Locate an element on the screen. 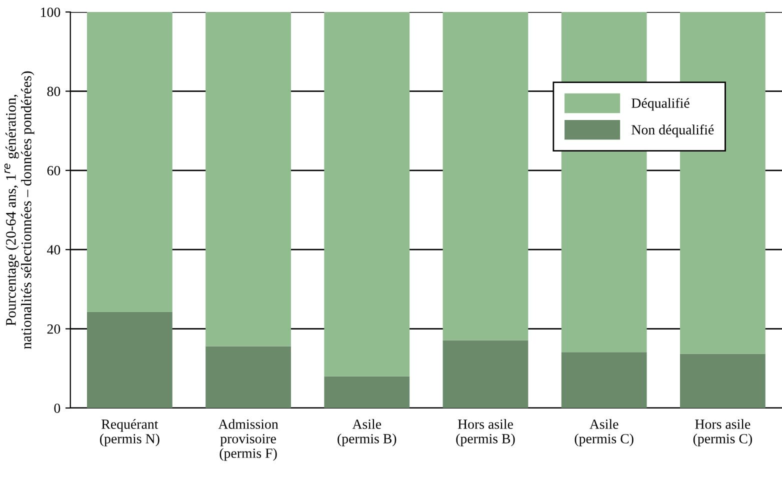 Image resolution: width=782 pixels, height=480 pixels. y-tick-label: 100 is located at coordinates (50, 12).